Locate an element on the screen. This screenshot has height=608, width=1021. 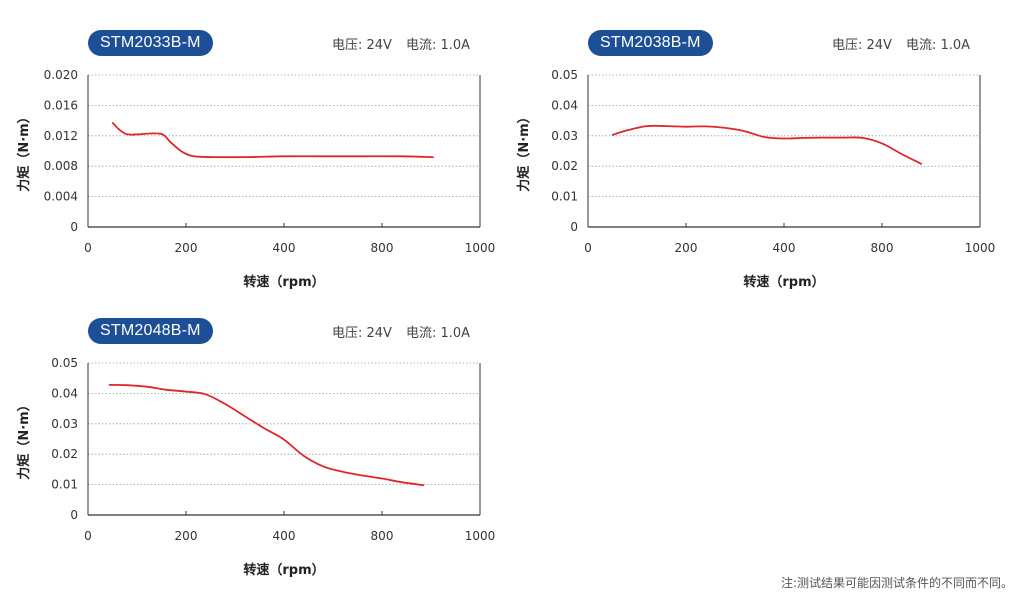
y-tick-label: 0.020 is located at coordinates (61, 75).